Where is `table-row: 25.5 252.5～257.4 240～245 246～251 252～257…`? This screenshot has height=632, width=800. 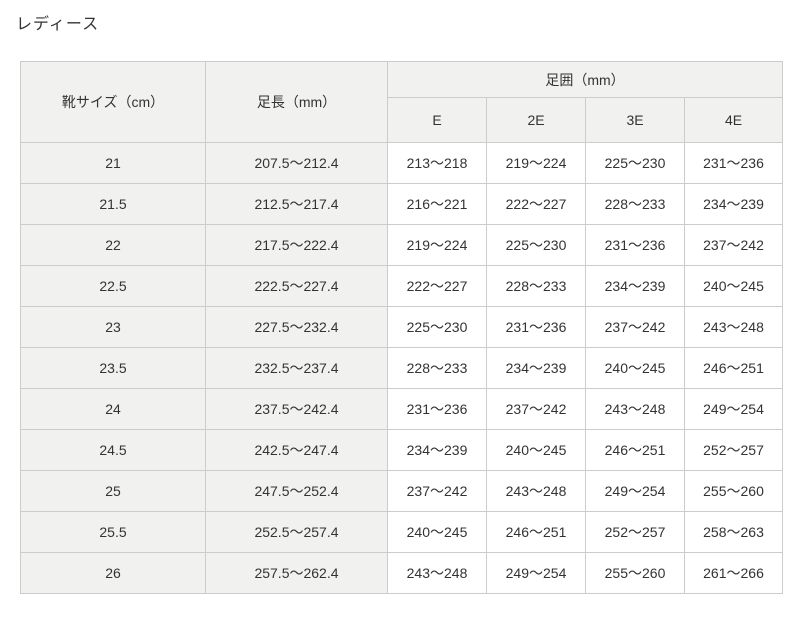 table-row: 25.5 252.5～257.4 240～245 246～251 252～257… is located at coordinates (402, 532).